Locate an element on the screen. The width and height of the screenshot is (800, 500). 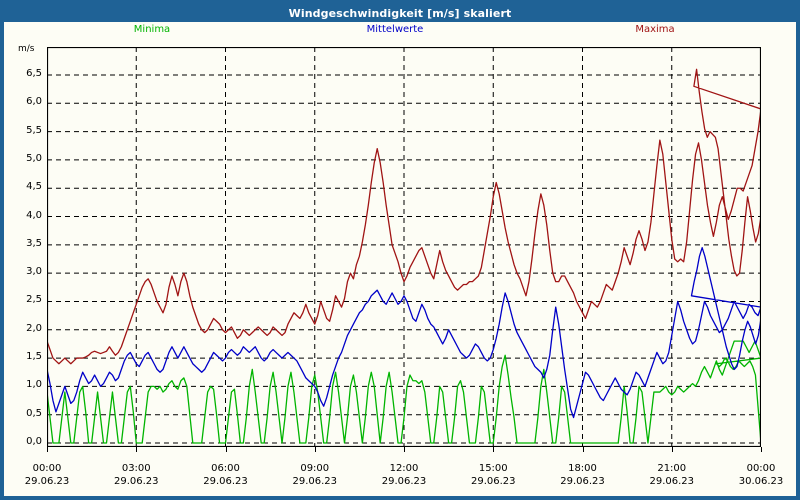
y-axis-unit-label: m/s is located at coordinates (26, 49).